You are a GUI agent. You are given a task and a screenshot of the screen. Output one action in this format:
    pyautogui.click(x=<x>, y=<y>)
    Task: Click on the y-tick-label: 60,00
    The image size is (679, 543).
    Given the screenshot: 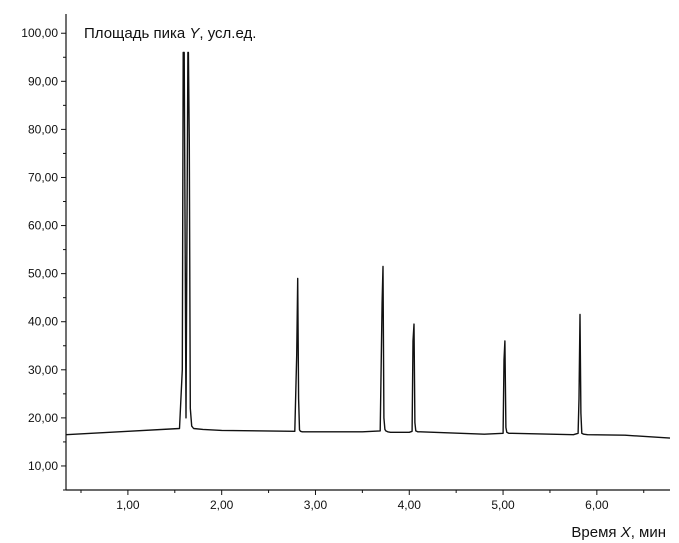 What is the action you would take?
    pyautogui.click(x=43, y=226)
    